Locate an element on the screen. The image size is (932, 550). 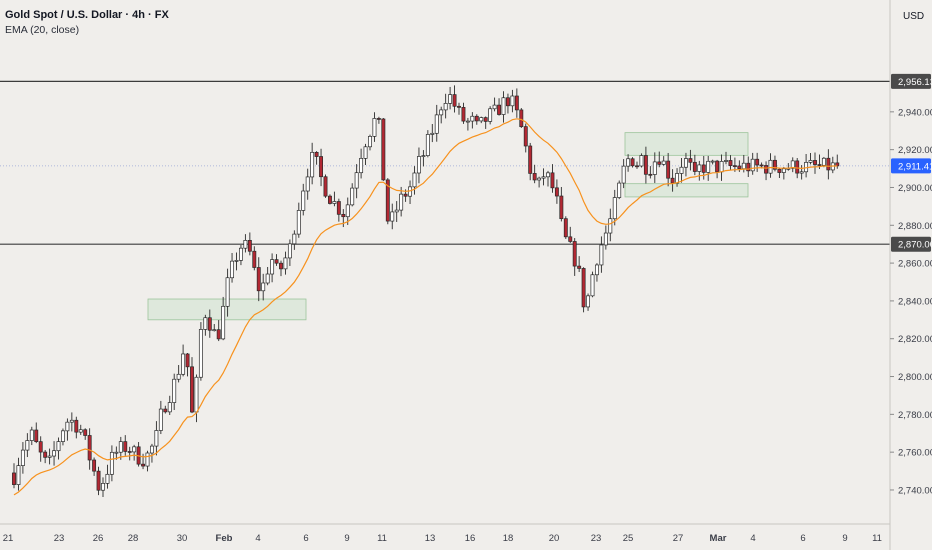
last-price-badge-bg is located at coordinates (911, 166).